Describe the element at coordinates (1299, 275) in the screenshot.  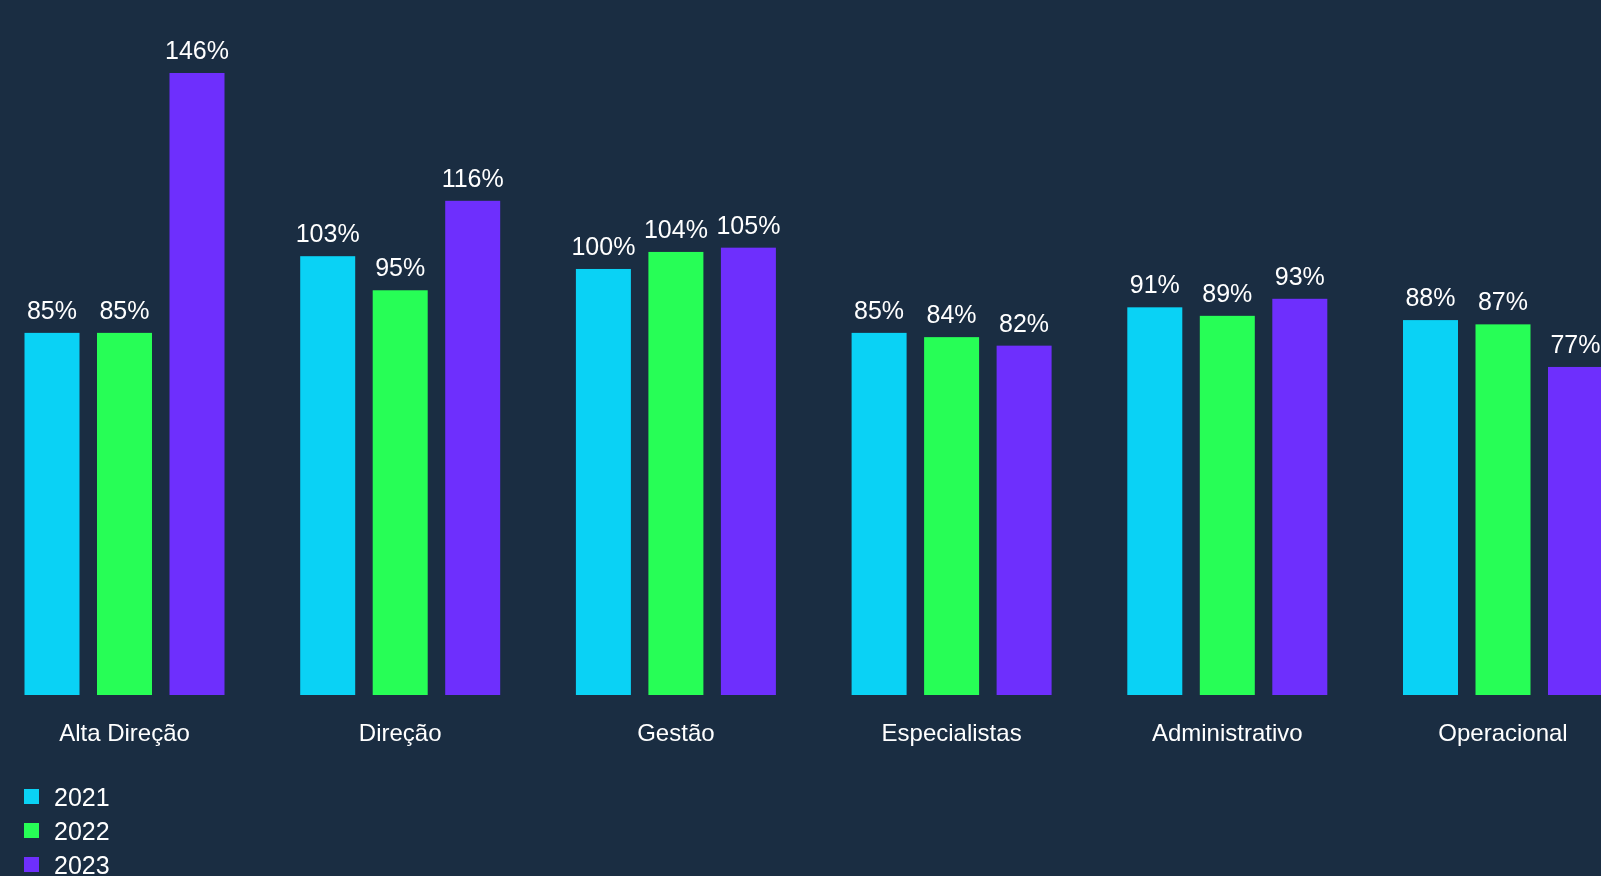
I see `data-label: 93%` at that location.